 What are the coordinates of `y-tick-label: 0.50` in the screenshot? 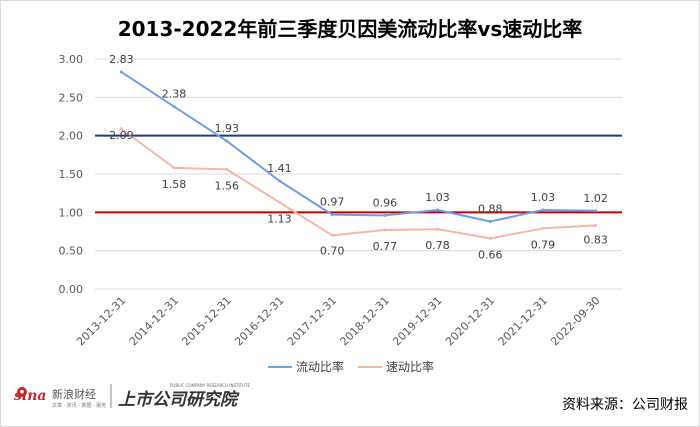 It's located at (71, 251).